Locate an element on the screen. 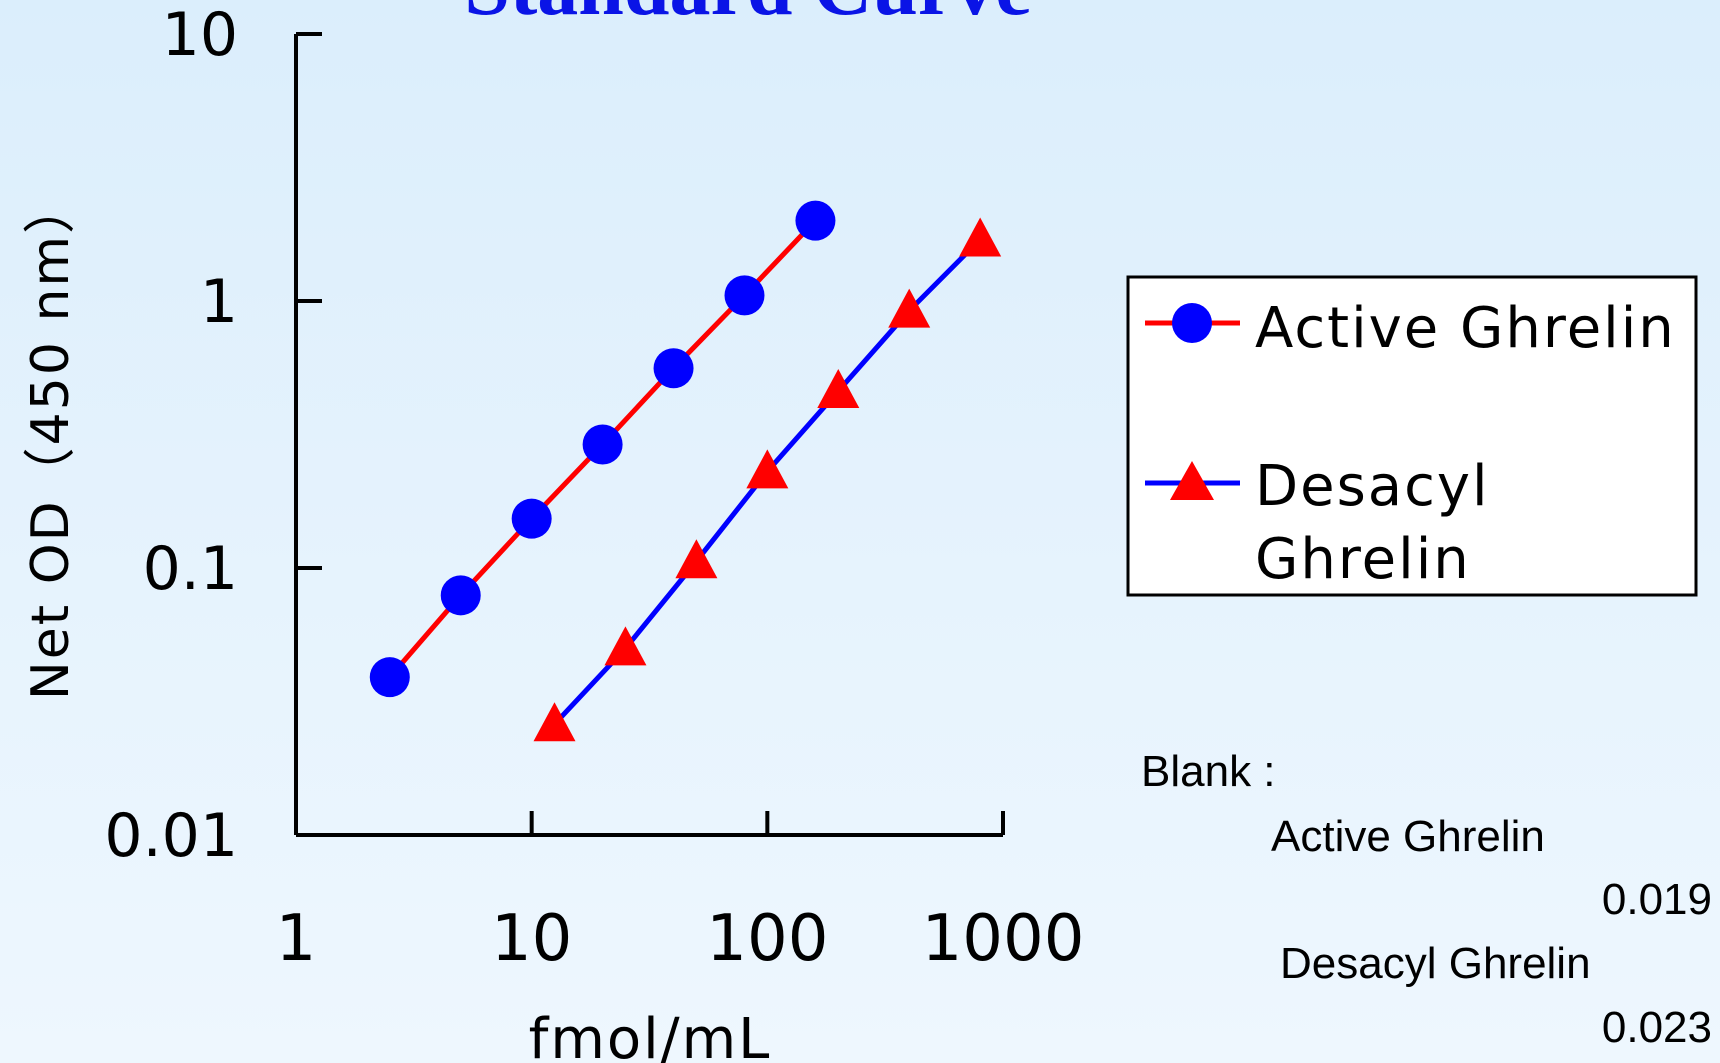  legend-label-active: Active Ghrelin is located at coordinates (1465, 328).